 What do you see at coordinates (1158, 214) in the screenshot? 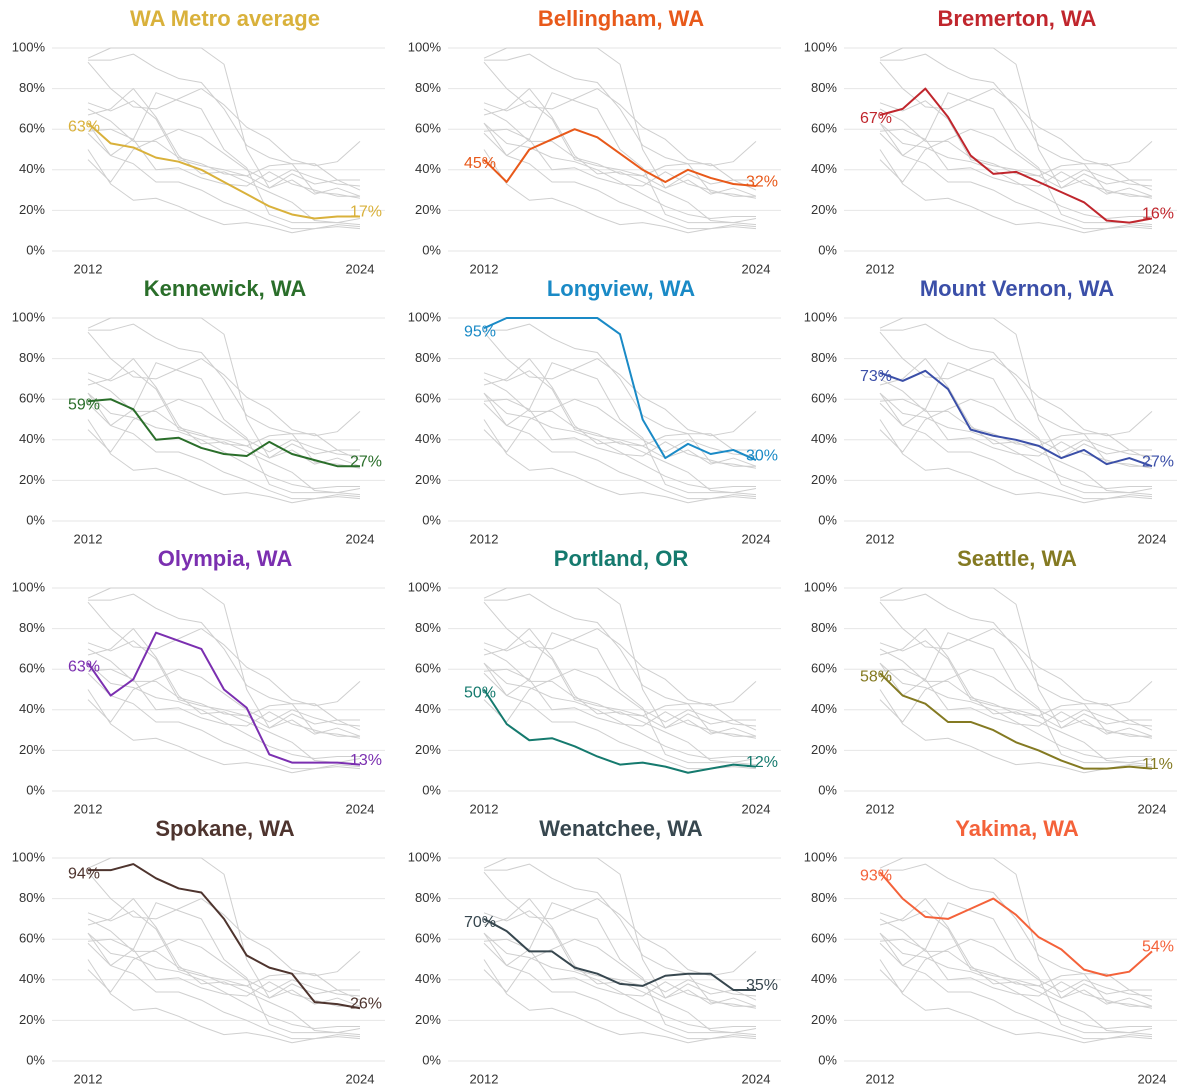
I see `value-label: 16%` at bounding box center [1158, 214].